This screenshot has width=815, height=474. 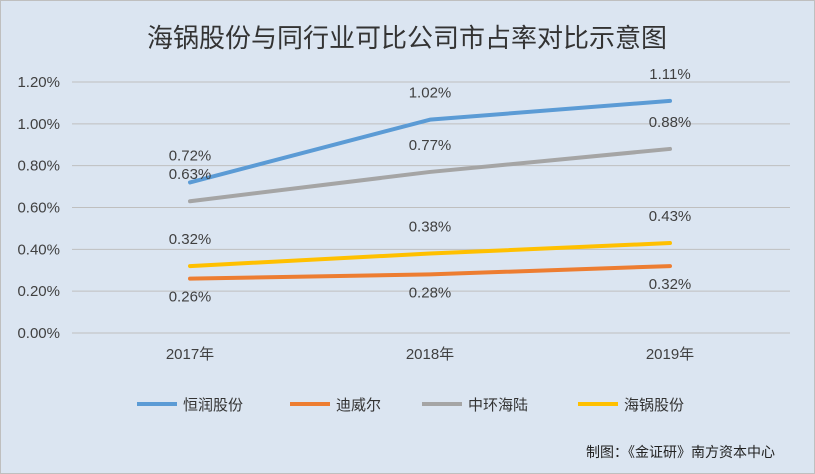 What do you see at coordinates (38, 291) in the screenshot?
I see `y-tick-label: 0.20%` at bounding box center [38, 291].